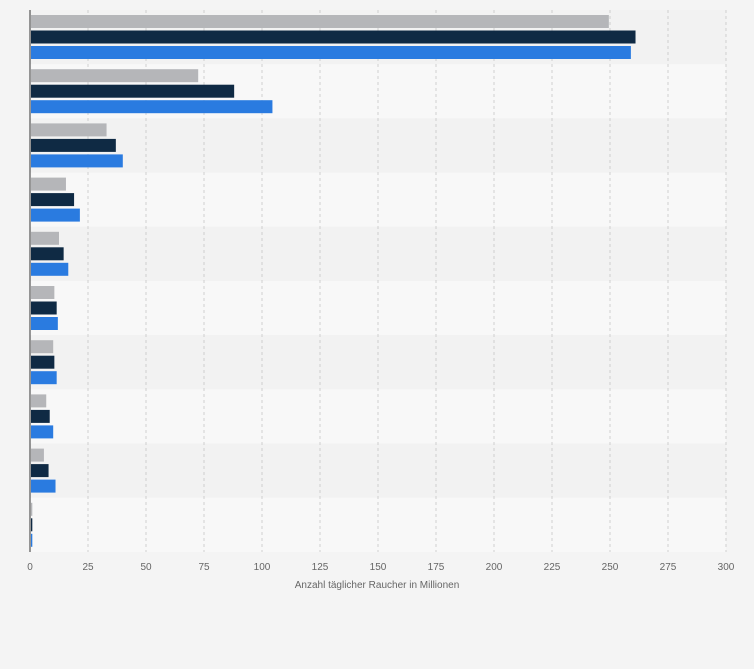  Describe the element at coordinates (436, 567) in the screenshot. I see `x-tick-label: 175` at that location.